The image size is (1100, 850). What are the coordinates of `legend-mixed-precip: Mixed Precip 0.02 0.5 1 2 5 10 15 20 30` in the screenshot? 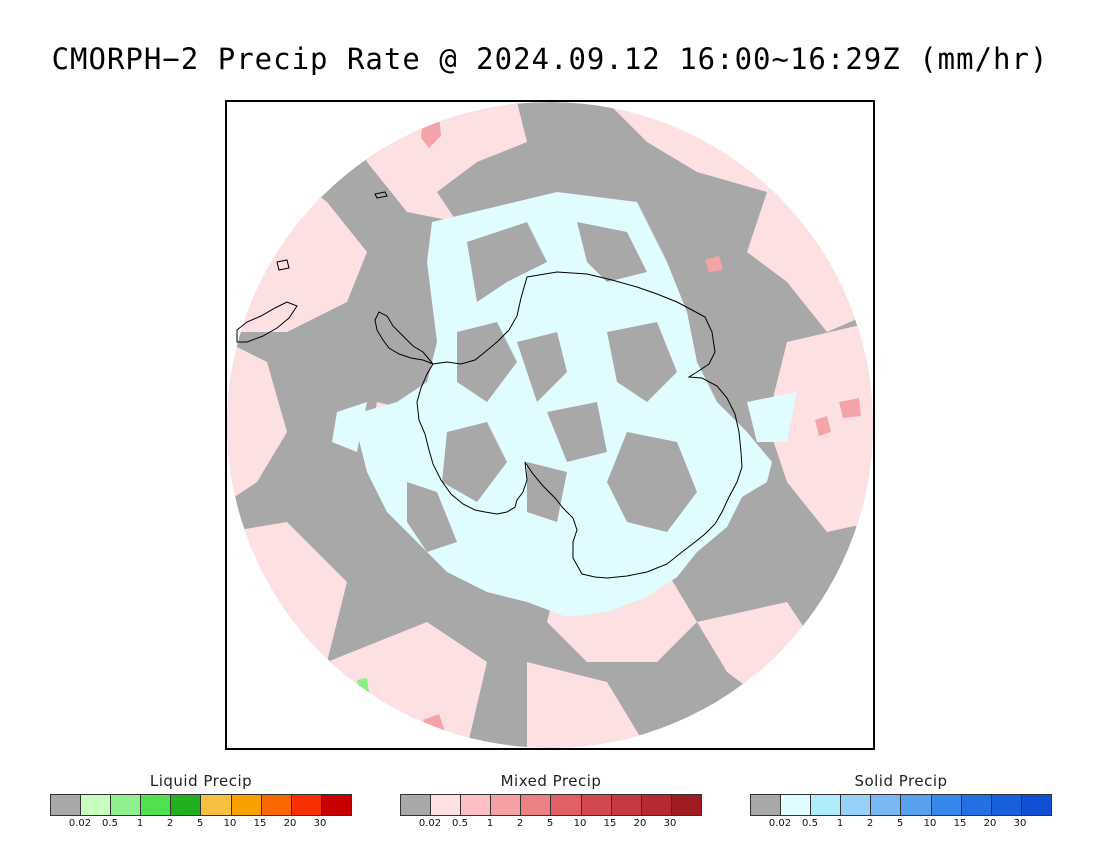 It's located at (551, 801).